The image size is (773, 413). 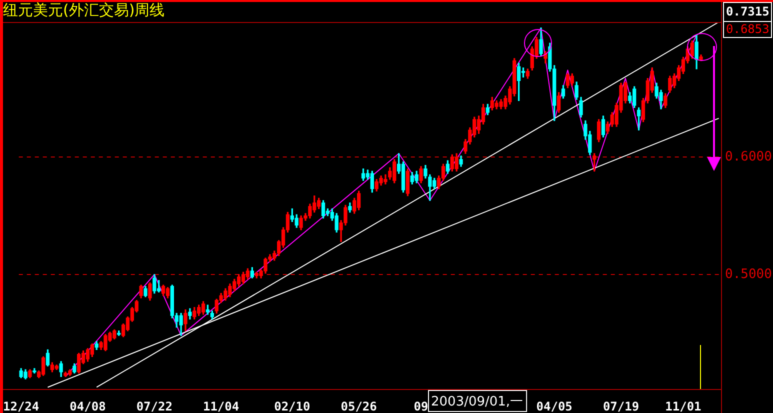 What do you see at coordinates (683, 406) in the screenshot?
I see `x-tick-label: 11/01` at bounding box center [683, 406].